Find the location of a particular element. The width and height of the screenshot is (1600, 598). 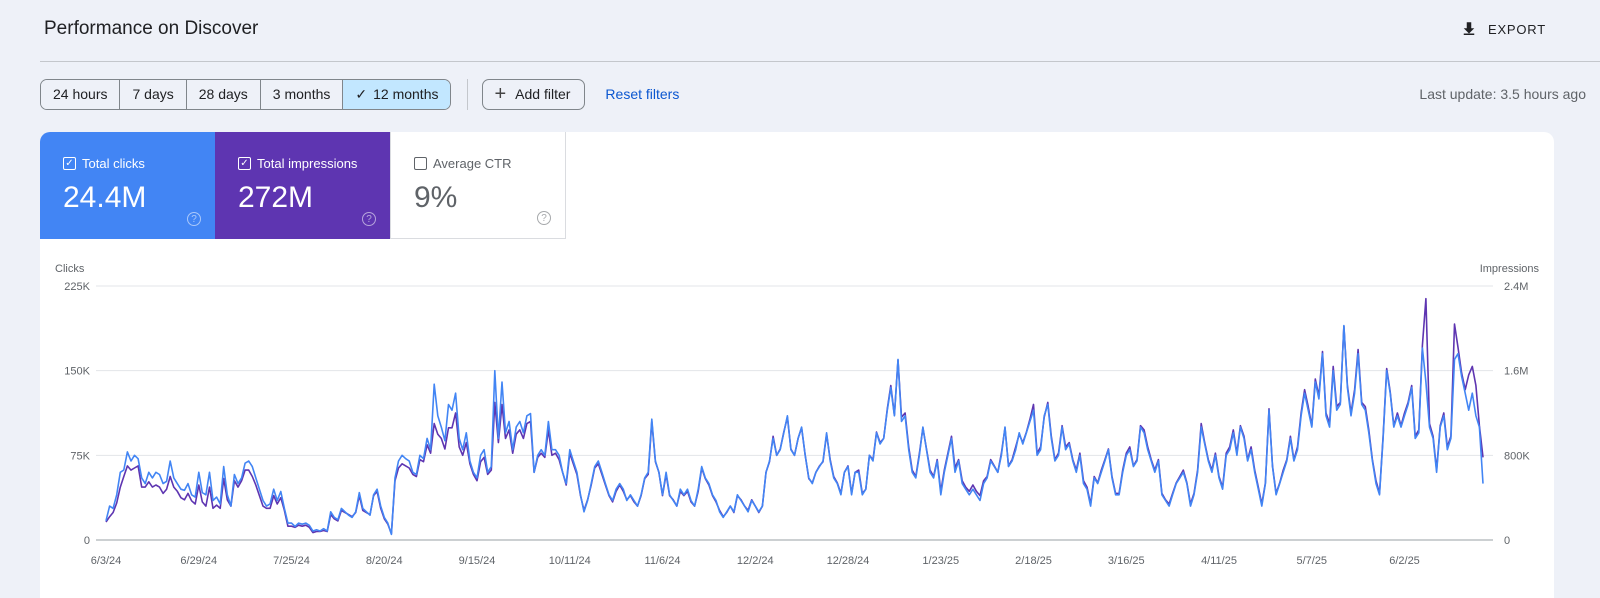

x-tick-label: 7/25/24 is located at coordinates (291, 561).